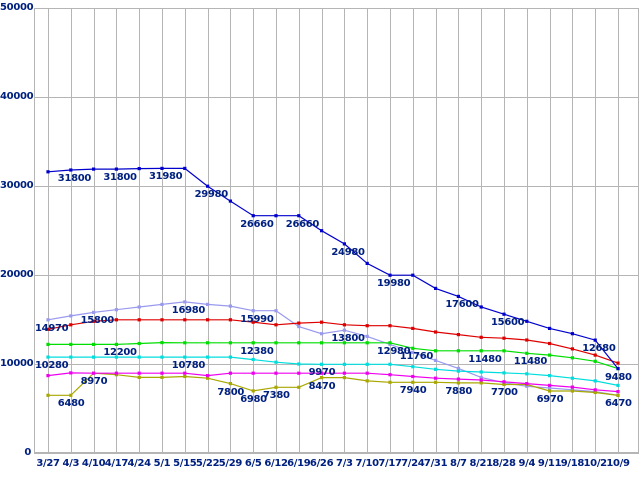  I want to click on x-axis-tick-label: 7/31, so click(435, 463).